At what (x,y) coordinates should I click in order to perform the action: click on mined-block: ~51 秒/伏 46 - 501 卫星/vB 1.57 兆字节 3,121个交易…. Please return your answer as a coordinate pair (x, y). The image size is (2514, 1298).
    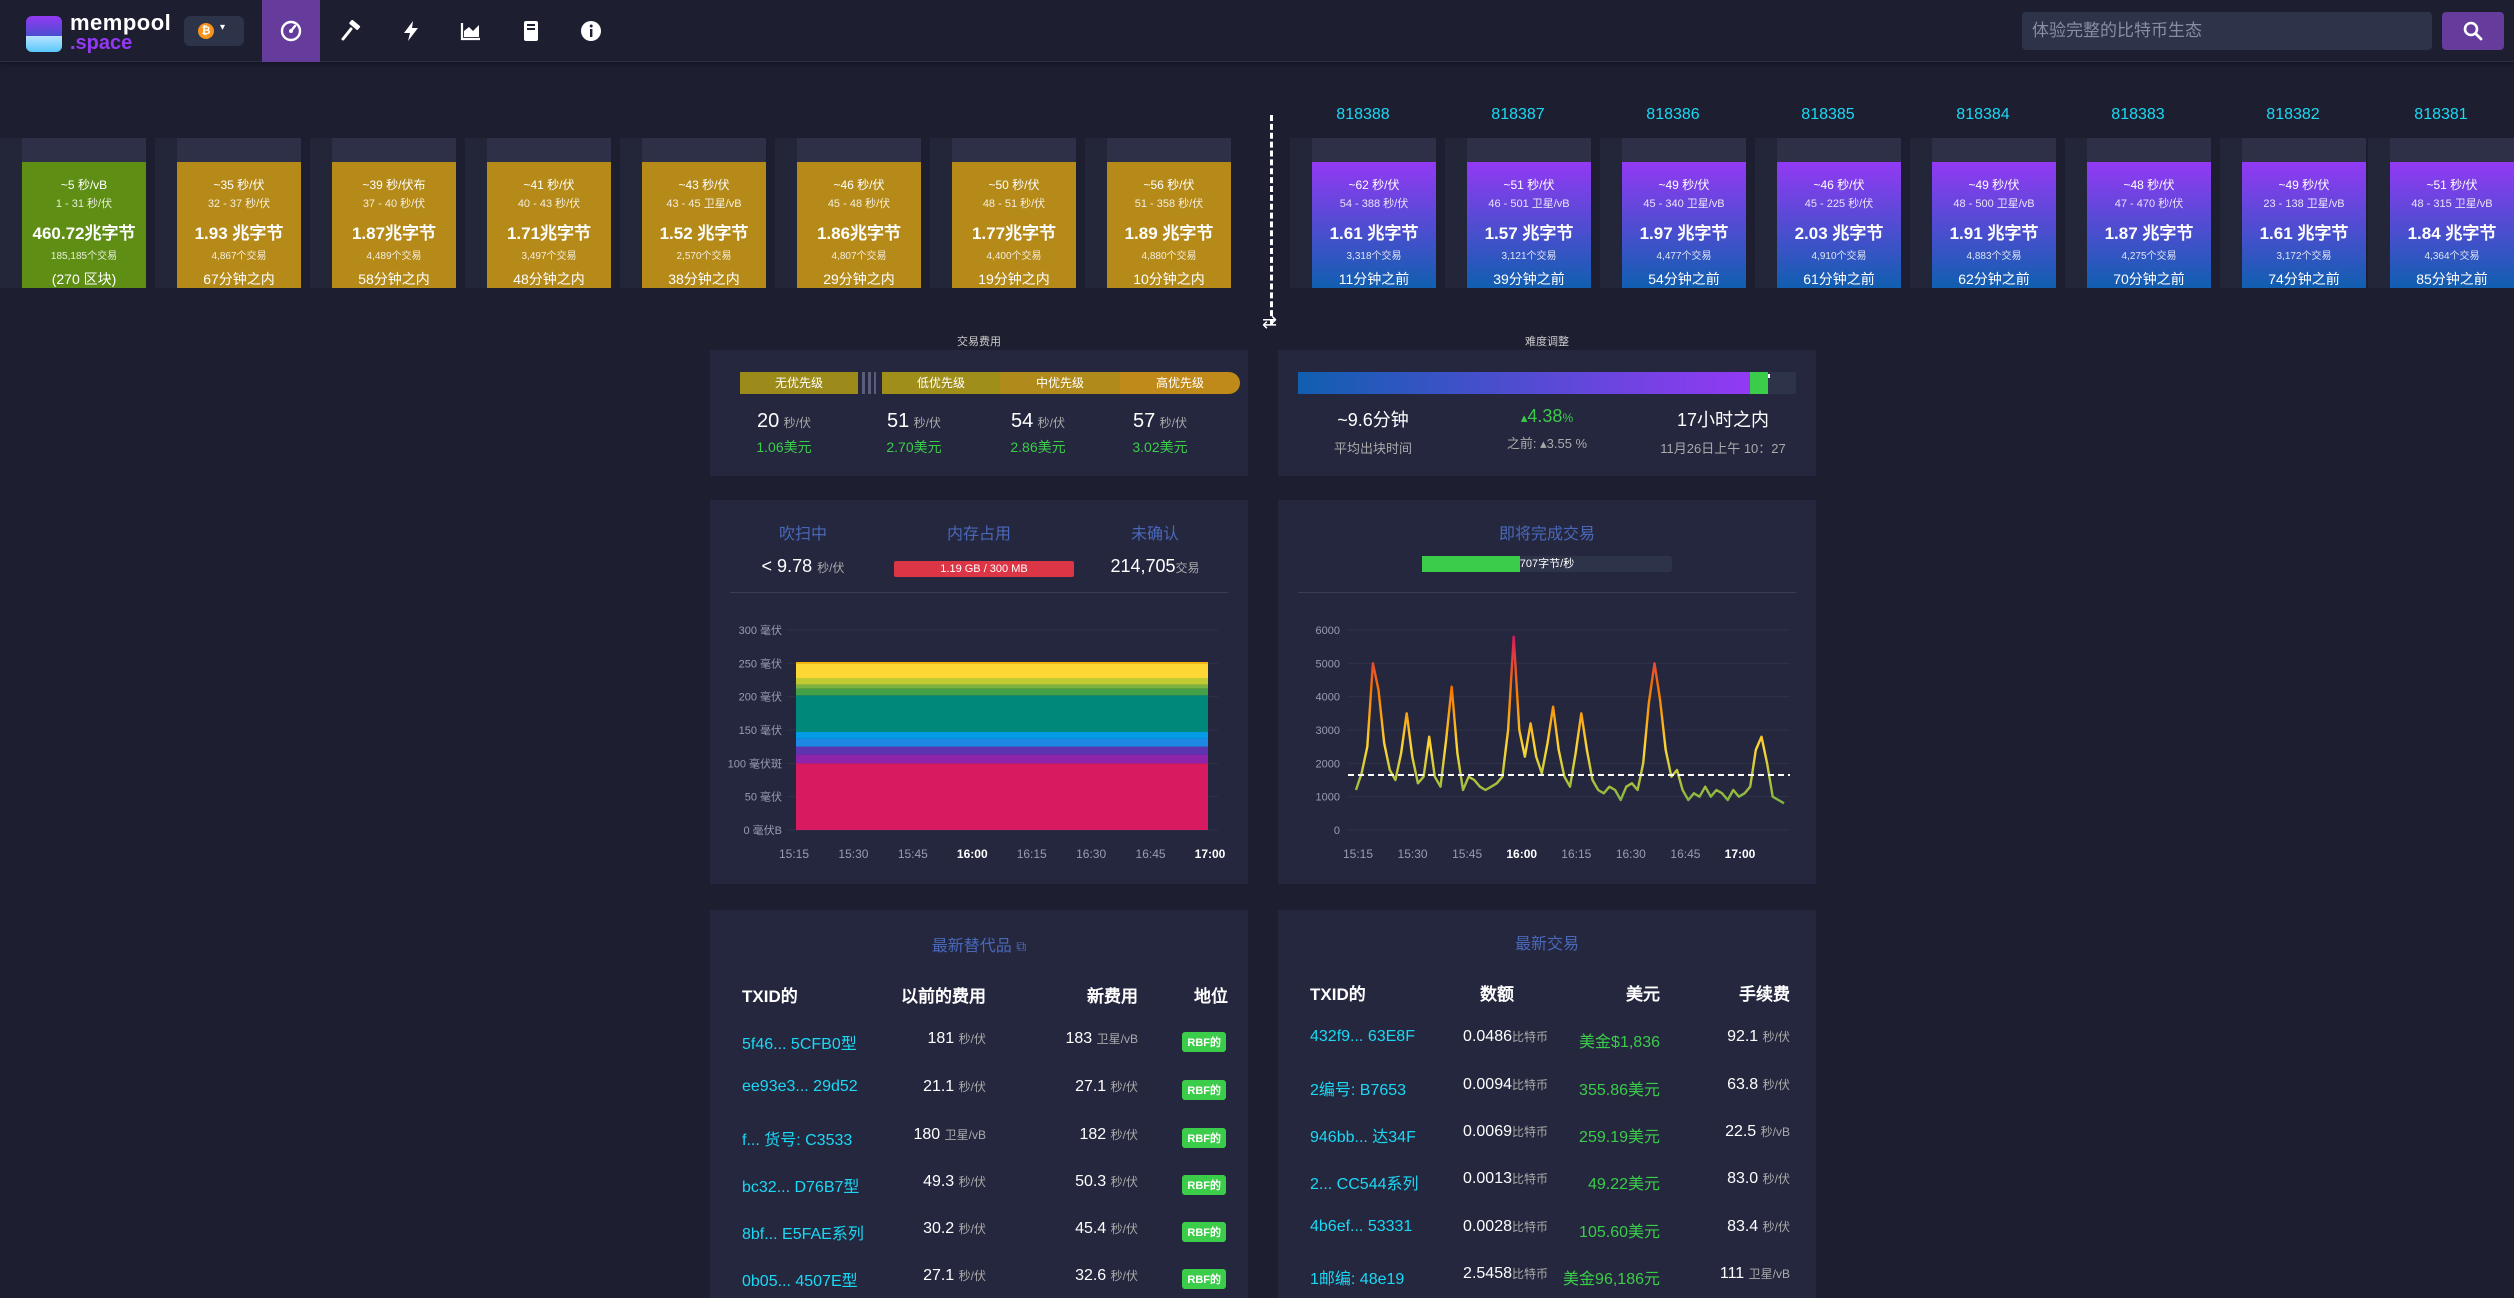
    Looking at the image, I should click on (1518, 213).